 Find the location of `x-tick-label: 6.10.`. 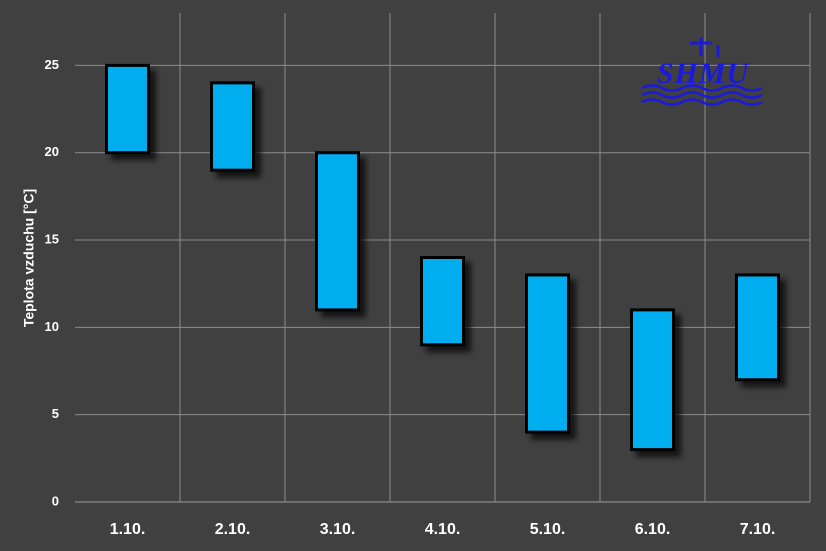

x-tick-label: 6.10. is located at coordinates (653, 529).